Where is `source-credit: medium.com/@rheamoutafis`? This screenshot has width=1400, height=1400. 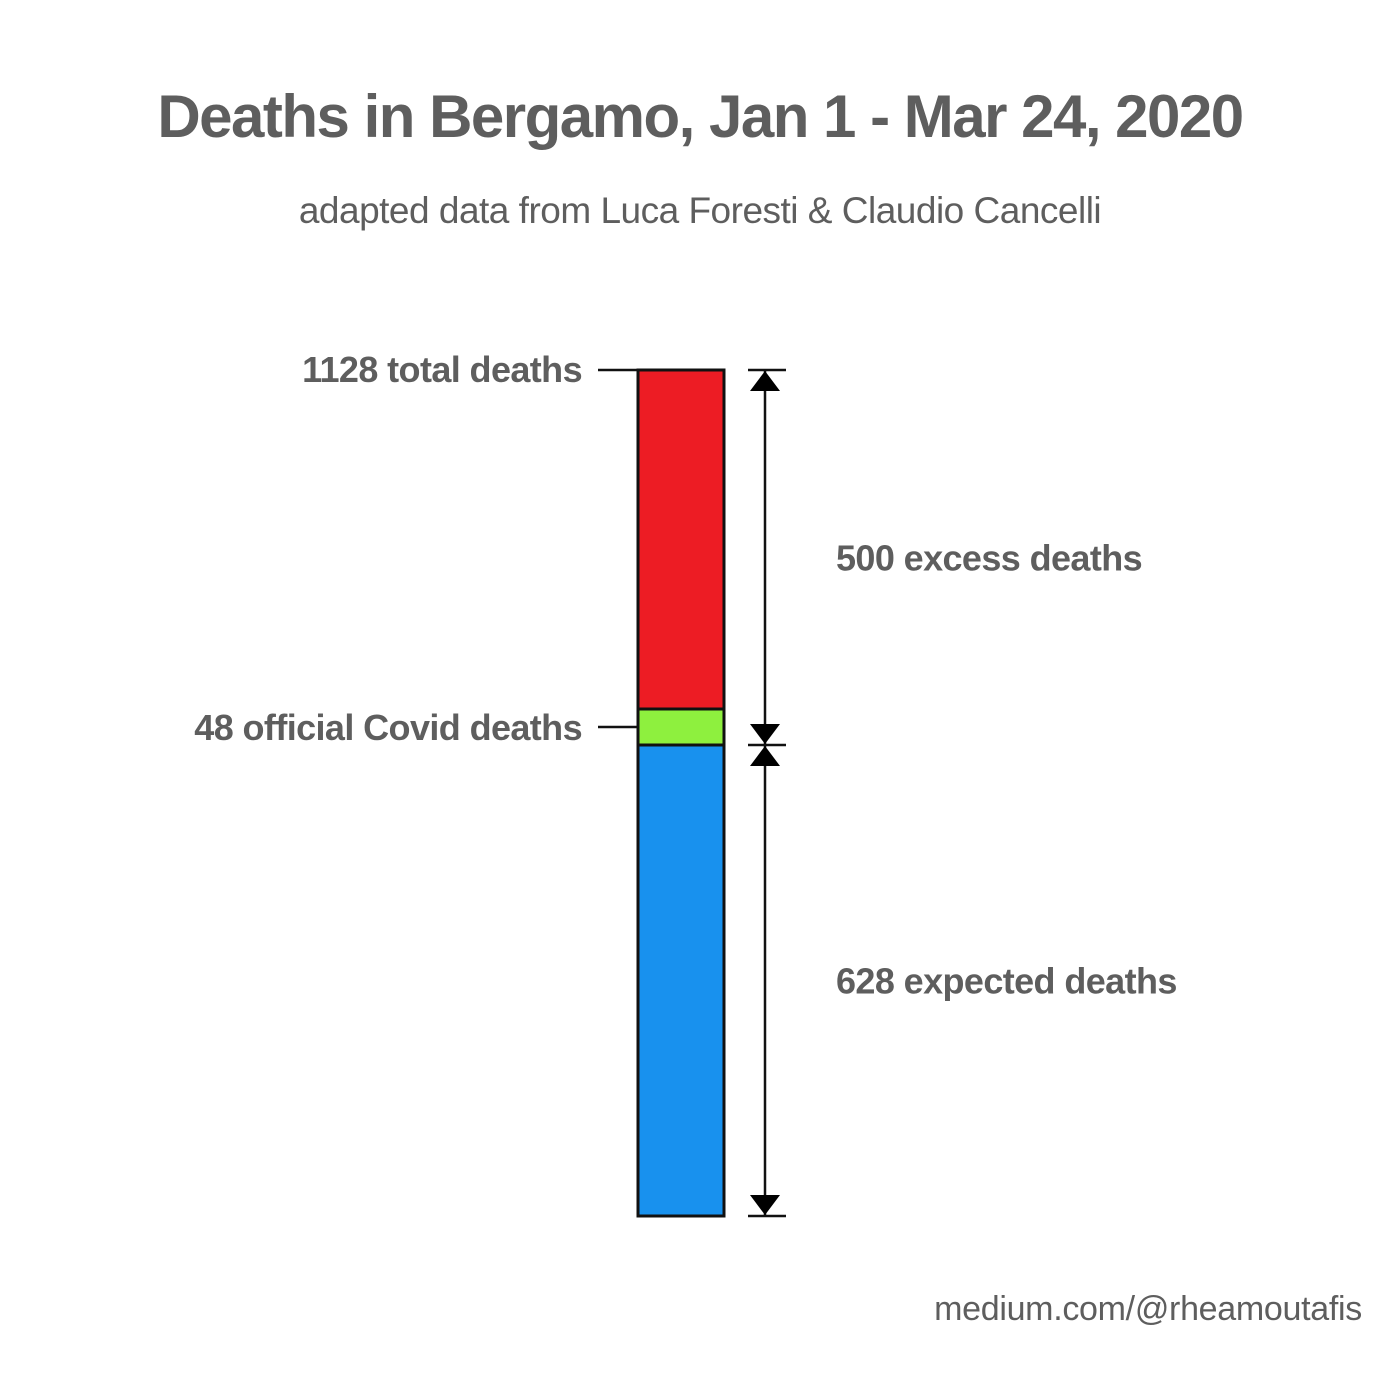 source-credit: medium.com/@rheamoutafis is located at coordinates (1148, 1309).